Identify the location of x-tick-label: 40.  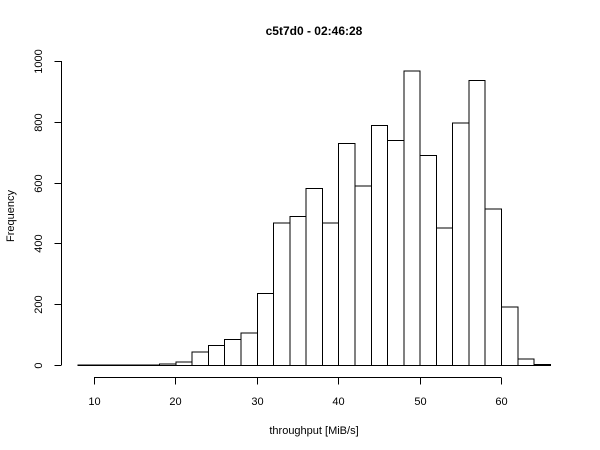
(338, 402).